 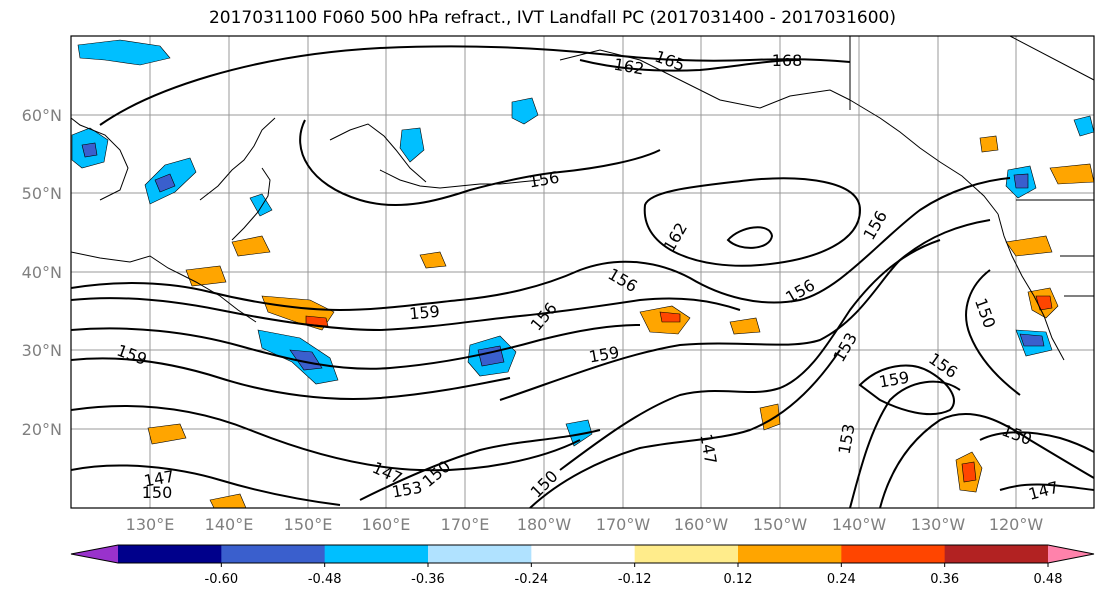 I want to click on contour-label-150c: 150, so click(x=437, y=474).